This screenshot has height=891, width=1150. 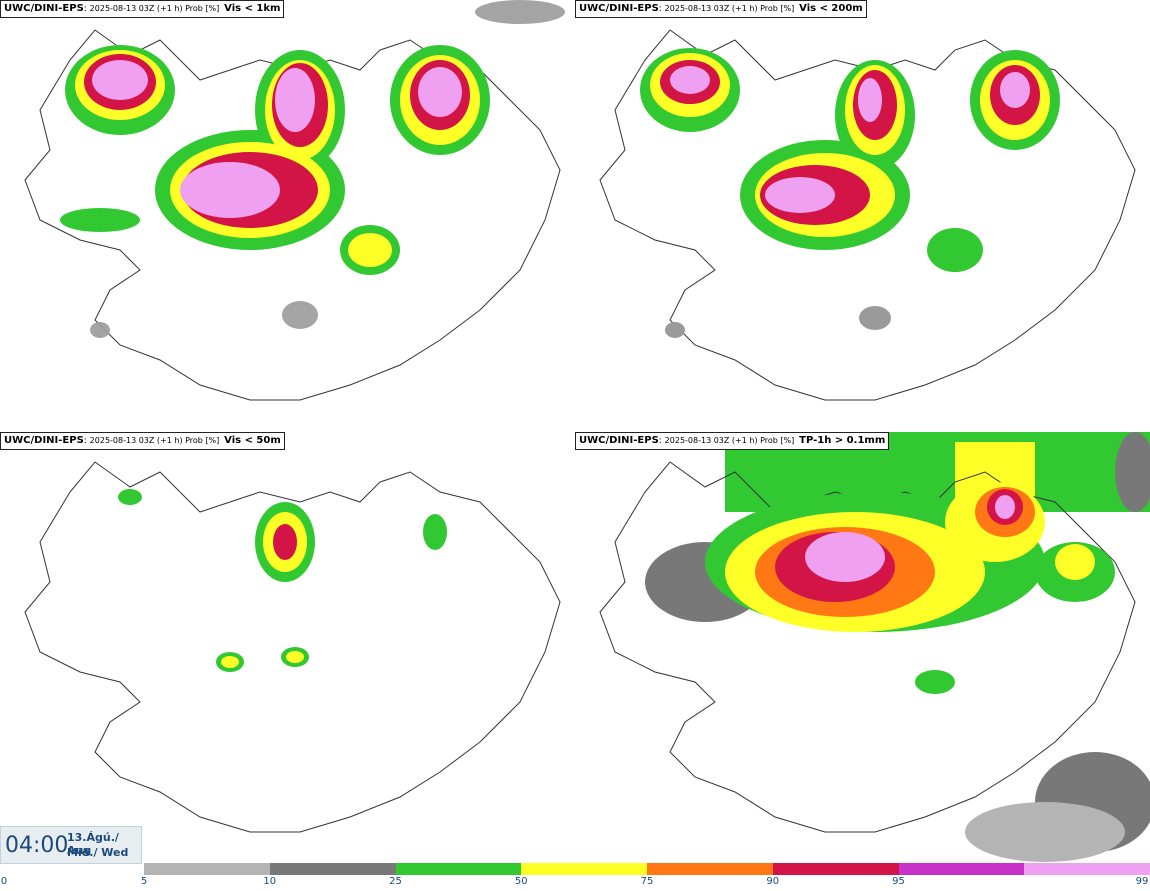 I want to click on legend-tick-label: 99, so click(x=1142, y=881).